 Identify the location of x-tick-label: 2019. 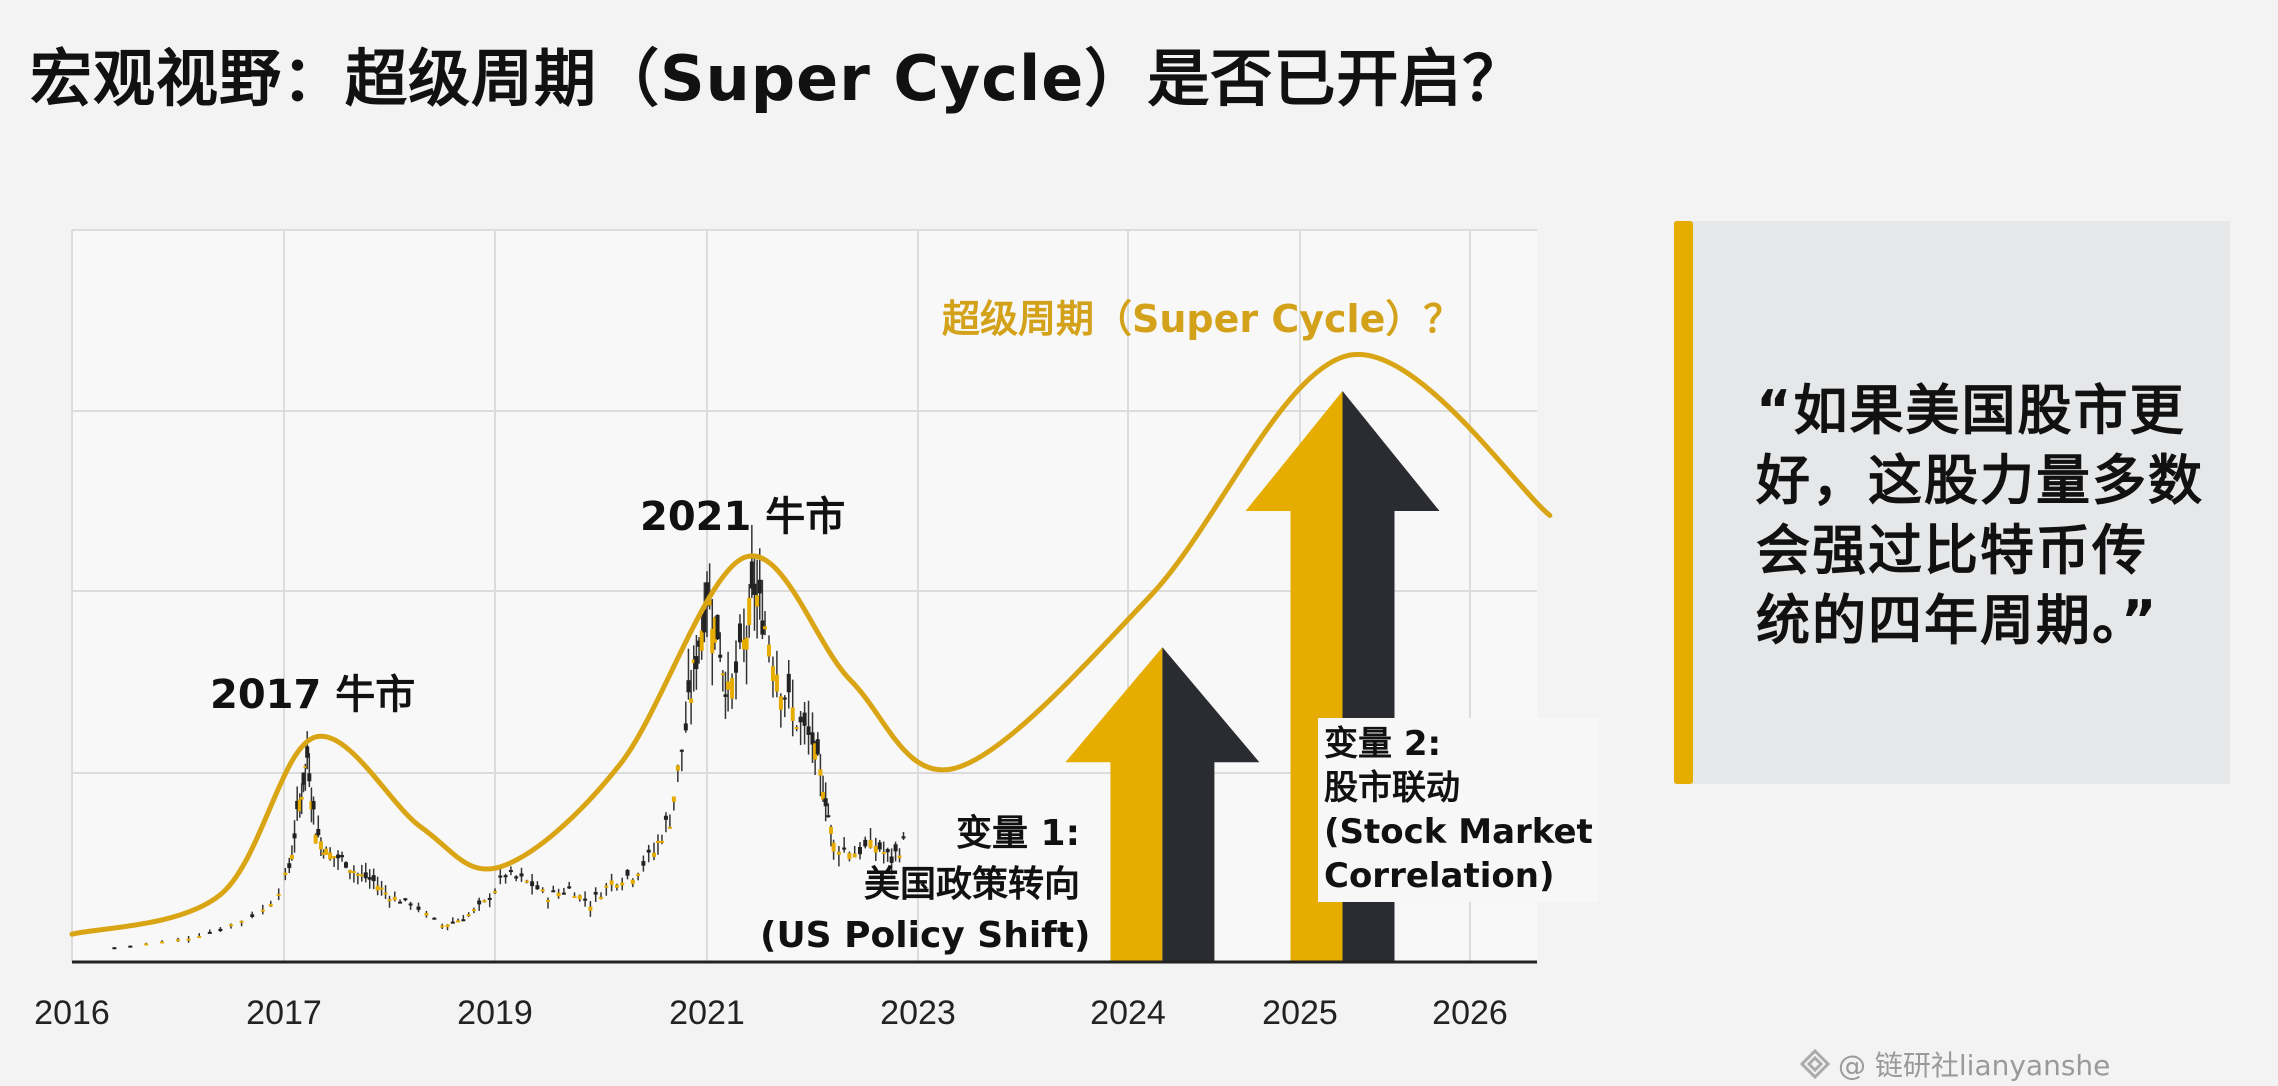
(495, 1013).